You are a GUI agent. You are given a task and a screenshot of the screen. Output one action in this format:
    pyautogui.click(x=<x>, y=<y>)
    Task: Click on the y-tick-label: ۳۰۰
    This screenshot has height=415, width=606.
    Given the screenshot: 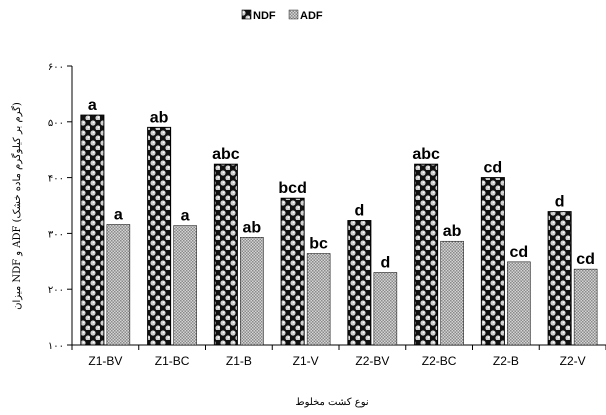 What is the action you would take?
    pyautogui.click(x=56, y=234)
    